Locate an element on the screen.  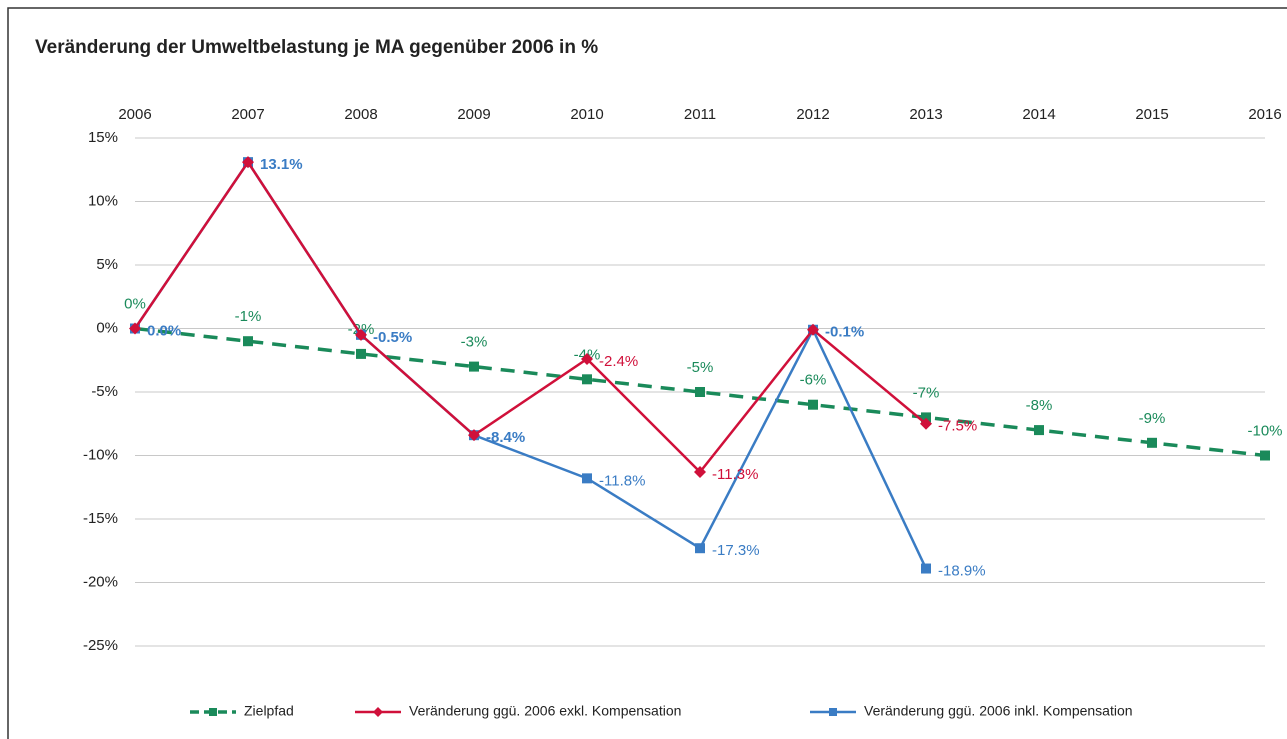
y-tick-label: 0% is located at coordinates (107, 327).